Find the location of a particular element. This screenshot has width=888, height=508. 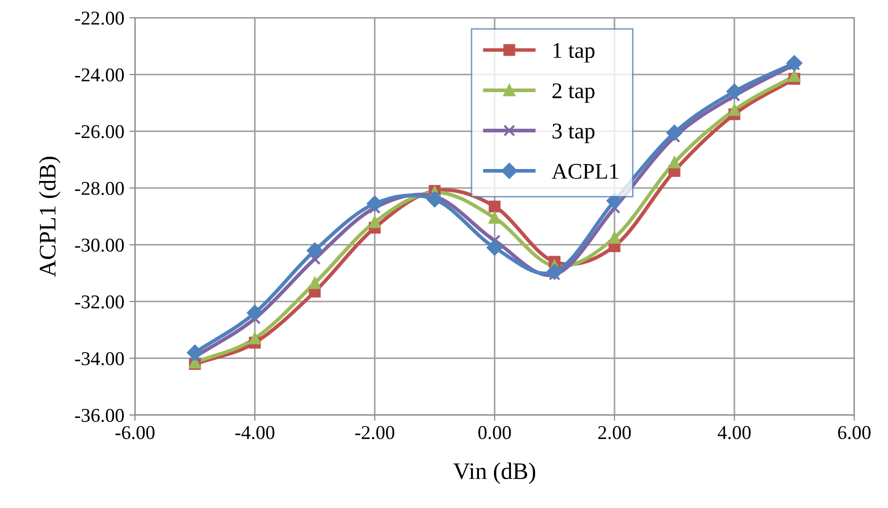

x-tick-label: 0.00 is located at coordinates (494, 433).